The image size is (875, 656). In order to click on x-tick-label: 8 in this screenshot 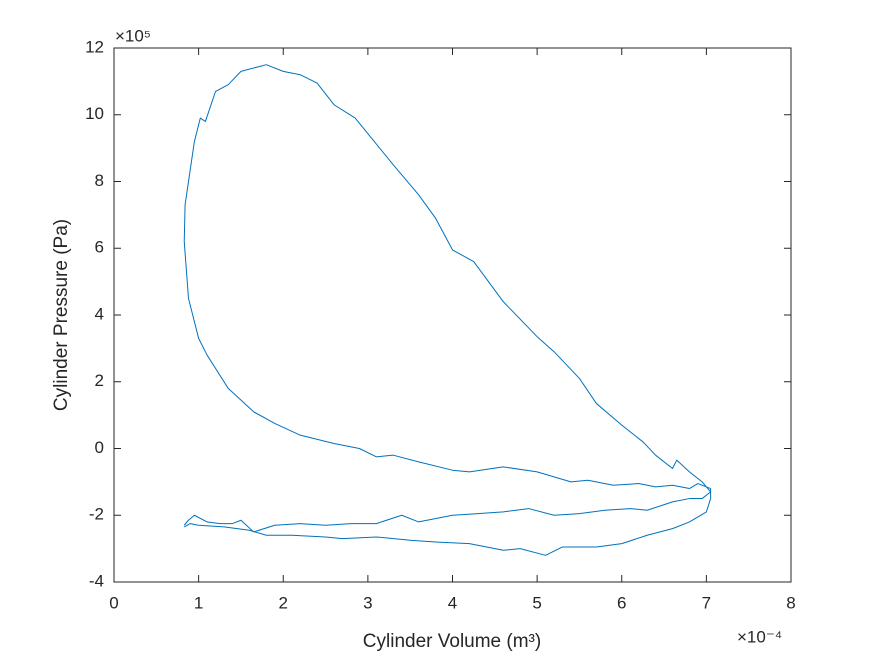, I will do `click(790, 602)`.